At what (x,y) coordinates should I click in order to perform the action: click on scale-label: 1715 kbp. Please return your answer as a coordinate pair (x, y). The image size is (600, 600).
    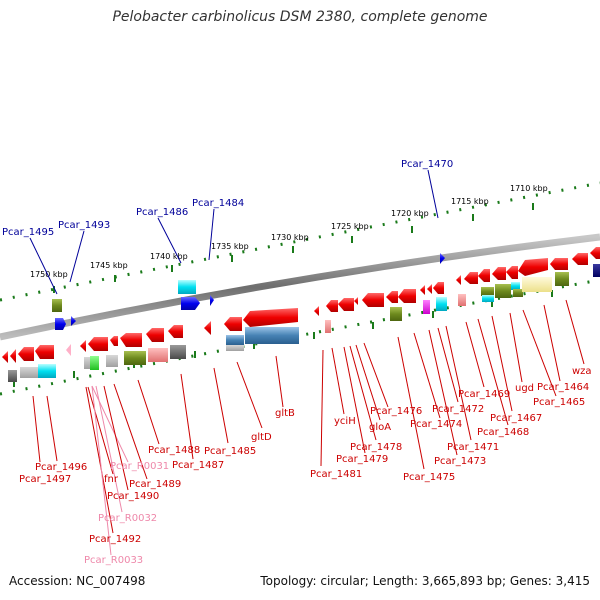
    Looking at the image, I should click on (470, 201).